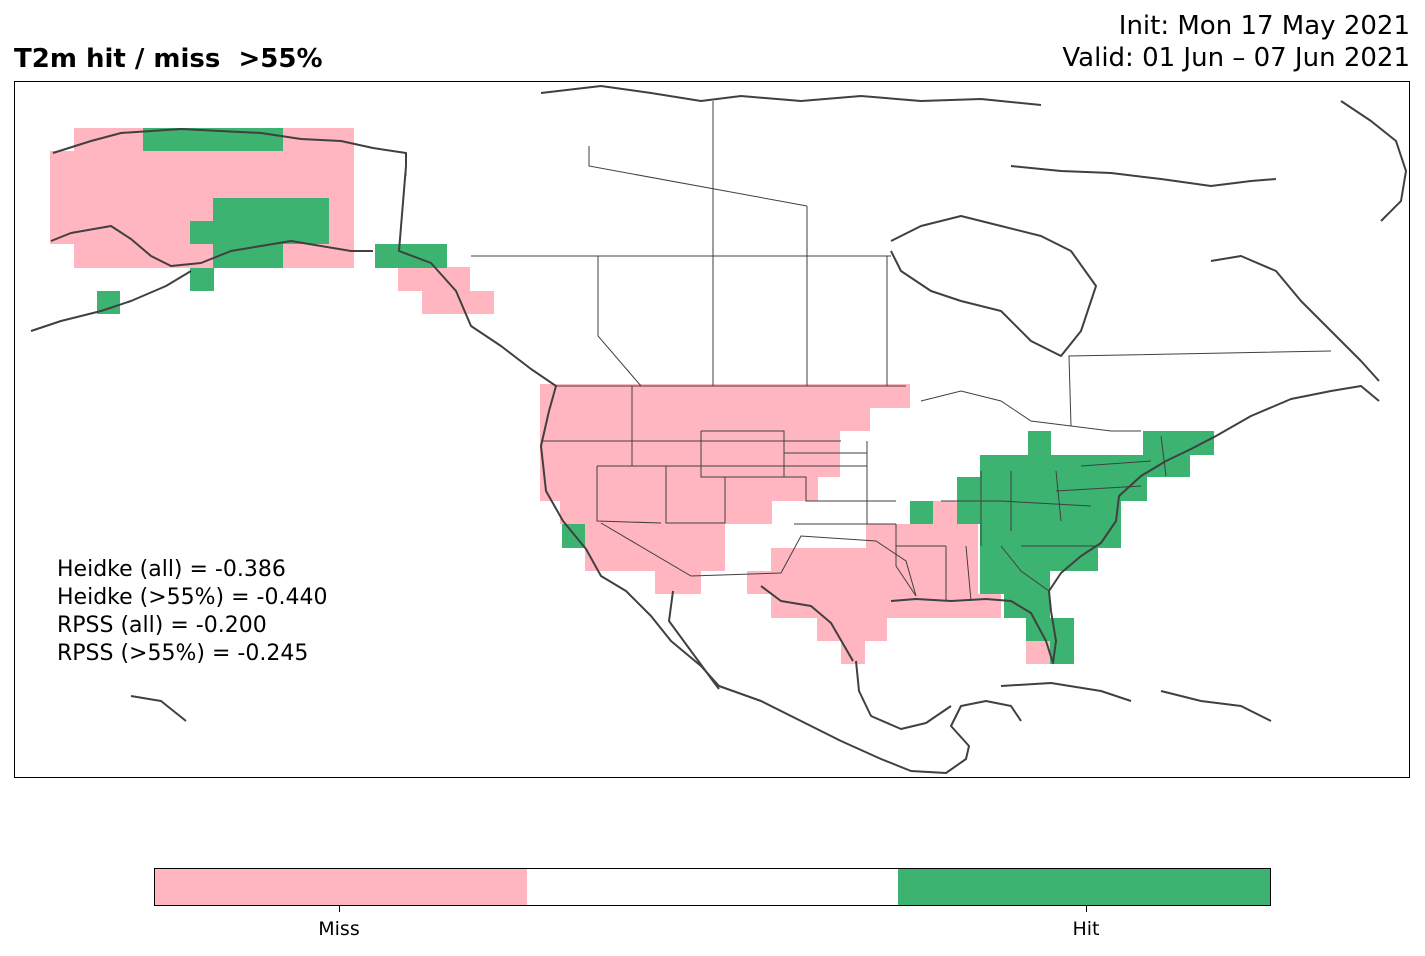  I want to click on rpss-55: RPSS (>55%) = -0.245, so click(183, 653).